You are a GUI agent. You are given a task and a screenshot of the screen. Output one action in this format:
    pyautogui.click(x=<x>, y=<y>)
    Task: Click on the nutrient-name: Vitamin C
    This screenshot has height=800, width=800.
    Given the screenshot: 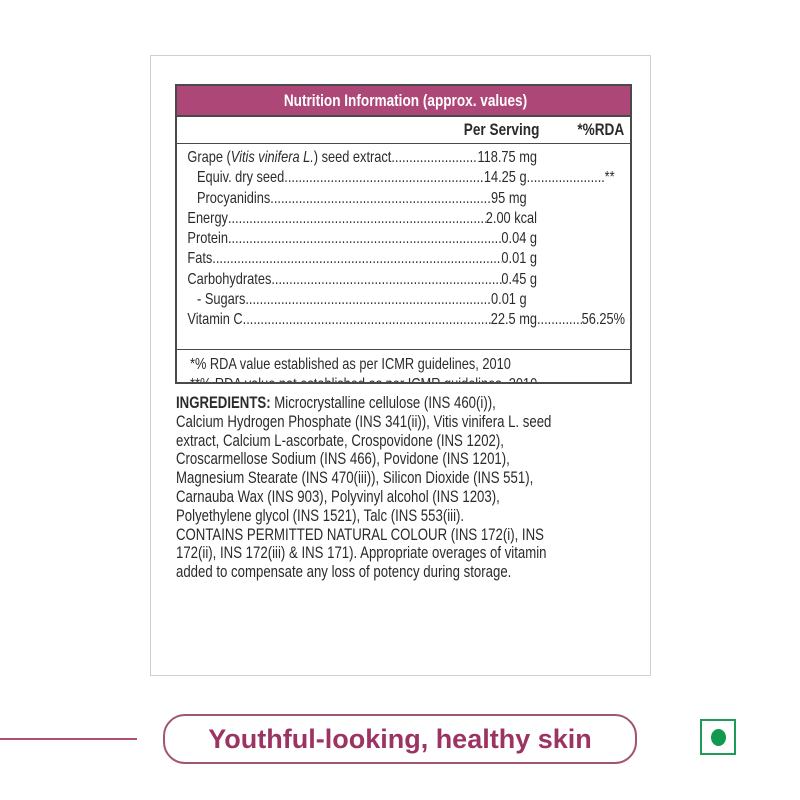 What is the action you would take?
    pyautogui.click(x=215, y=320)
    